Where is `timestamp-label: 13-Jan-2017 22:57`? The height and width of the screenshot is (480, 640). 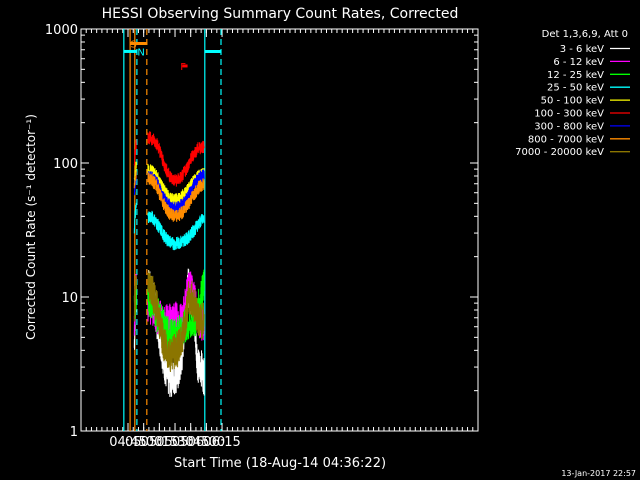
timestamp-label: 13-Jan-2017 22:57 is located at coordinates (598, 473).